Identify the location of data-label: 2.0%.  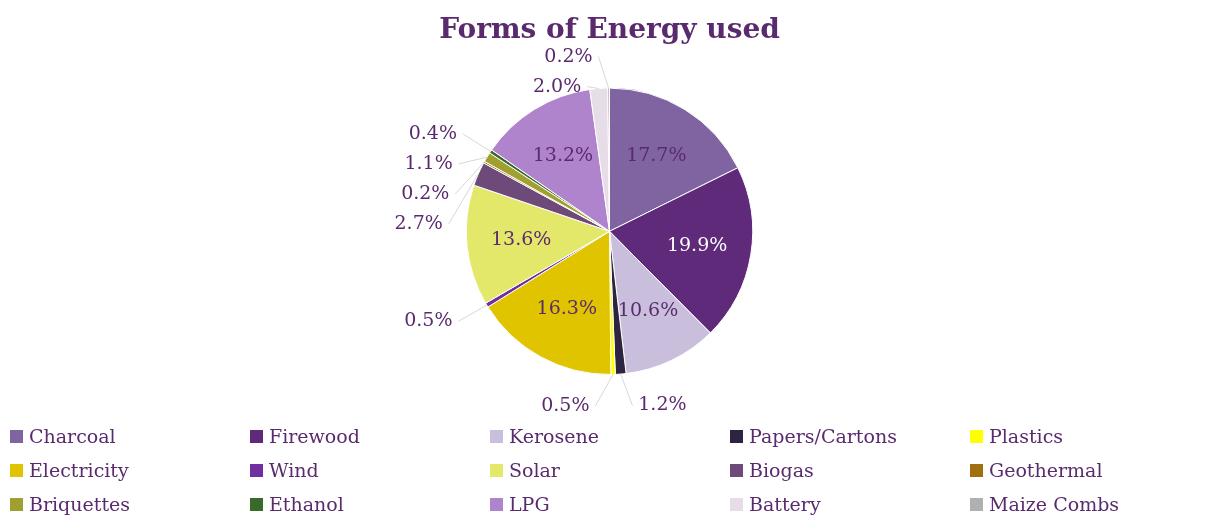
(557, 84).